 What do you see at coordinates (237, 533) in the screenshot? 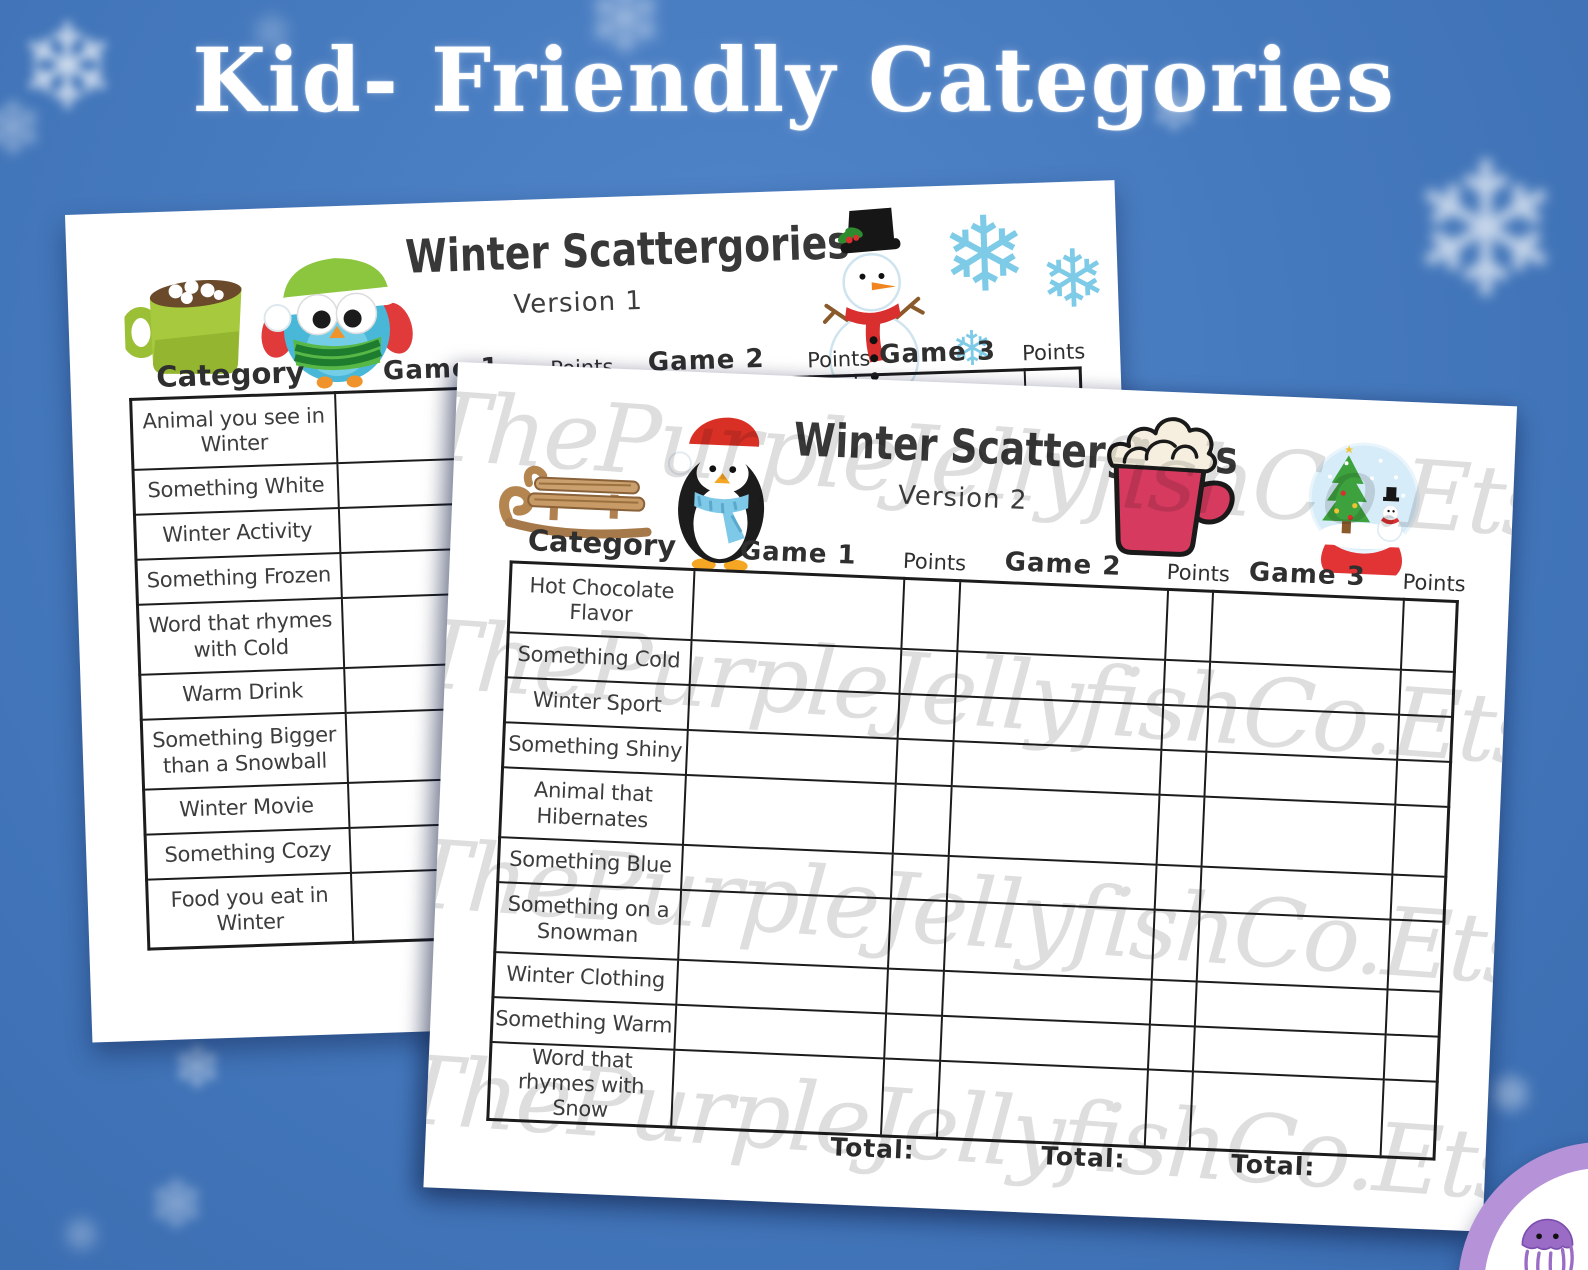
I see `category-cell: Winter Activity` at bounding box center [237, 533].